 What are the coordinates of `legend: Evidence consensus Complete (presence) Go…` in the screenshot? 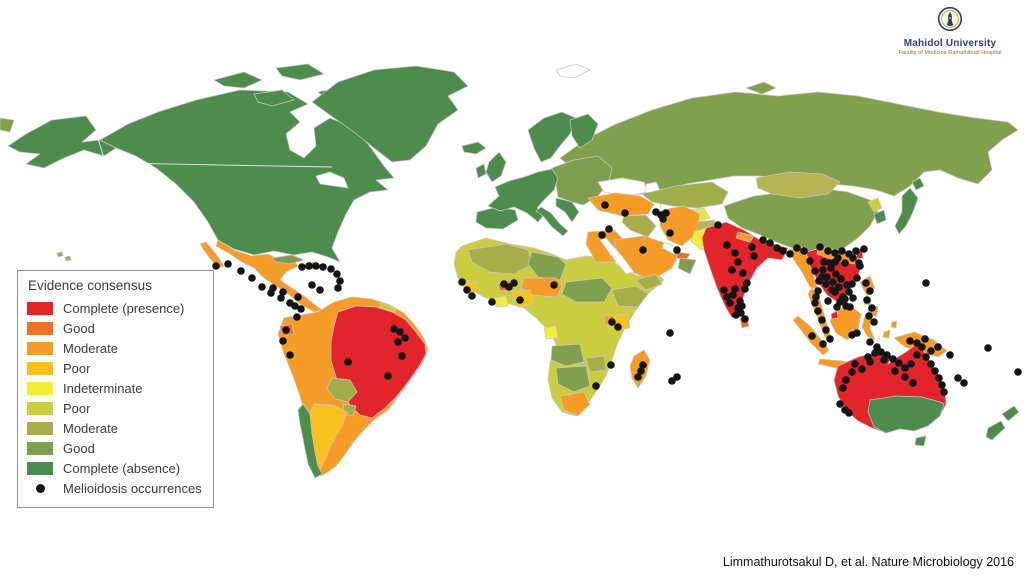 It's located at (115, 389).